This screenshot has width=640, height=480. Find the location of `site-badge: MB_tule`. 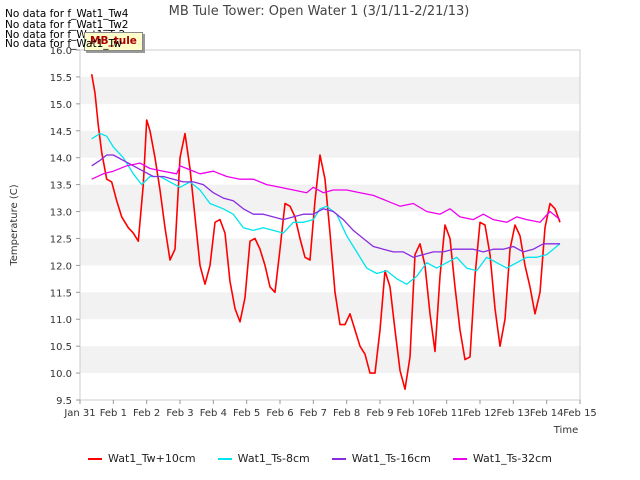

site-badge: MB_tule is located at coordinates (113, 41).